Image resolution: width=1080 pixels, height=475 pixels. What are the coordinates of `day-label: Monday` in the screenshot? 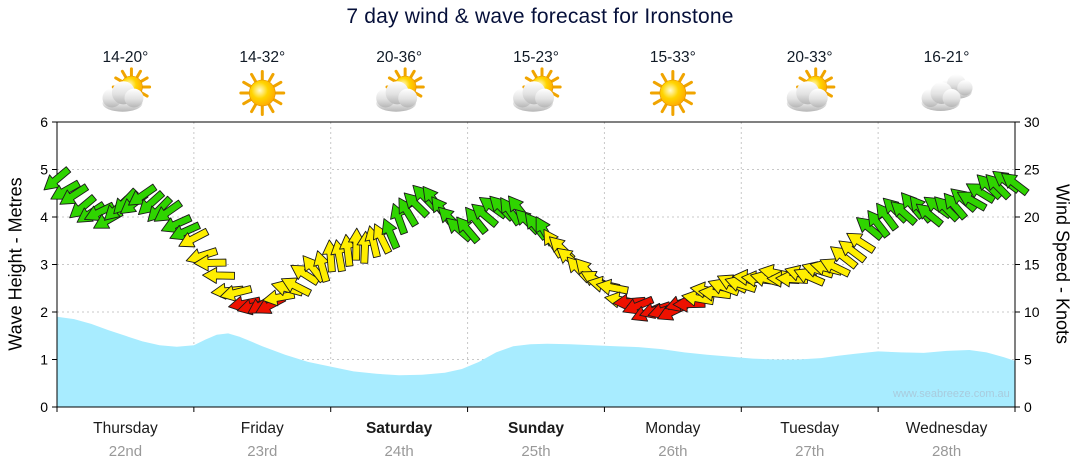 It's located at (672, 428).